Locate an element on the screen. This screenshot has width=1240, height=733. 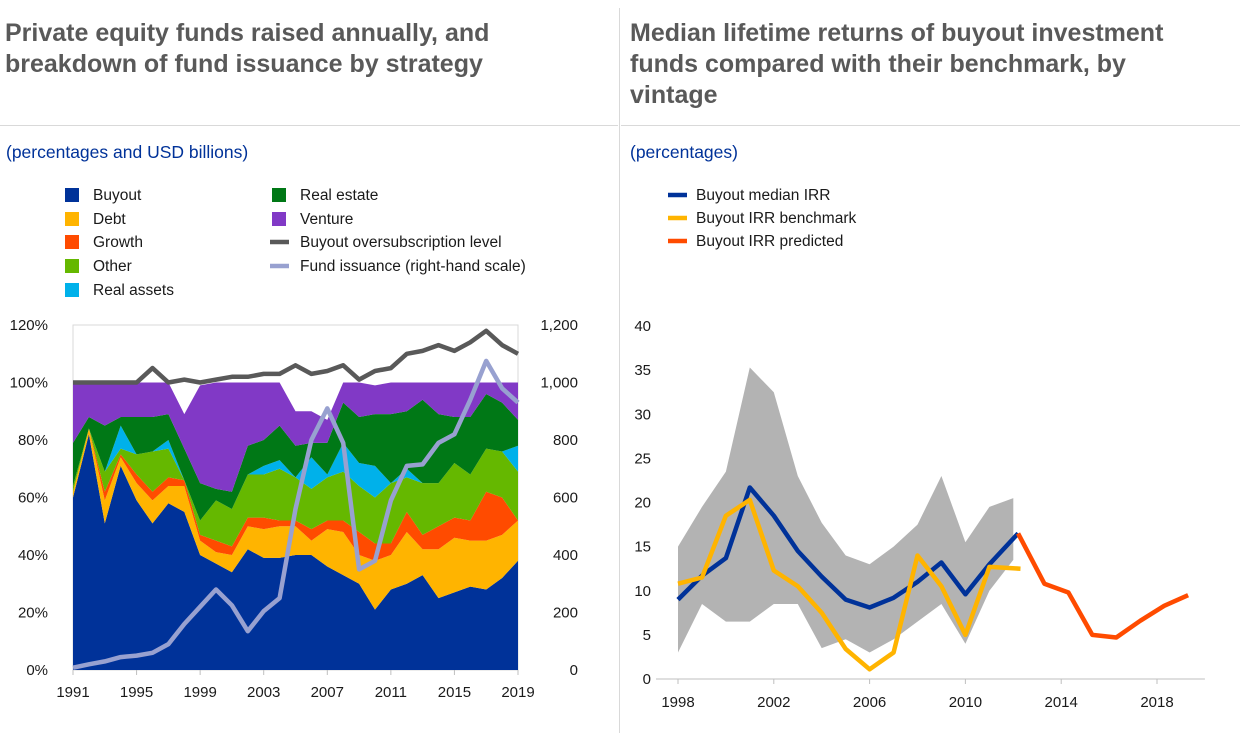
area-debt is located at coordinates (295, 519).